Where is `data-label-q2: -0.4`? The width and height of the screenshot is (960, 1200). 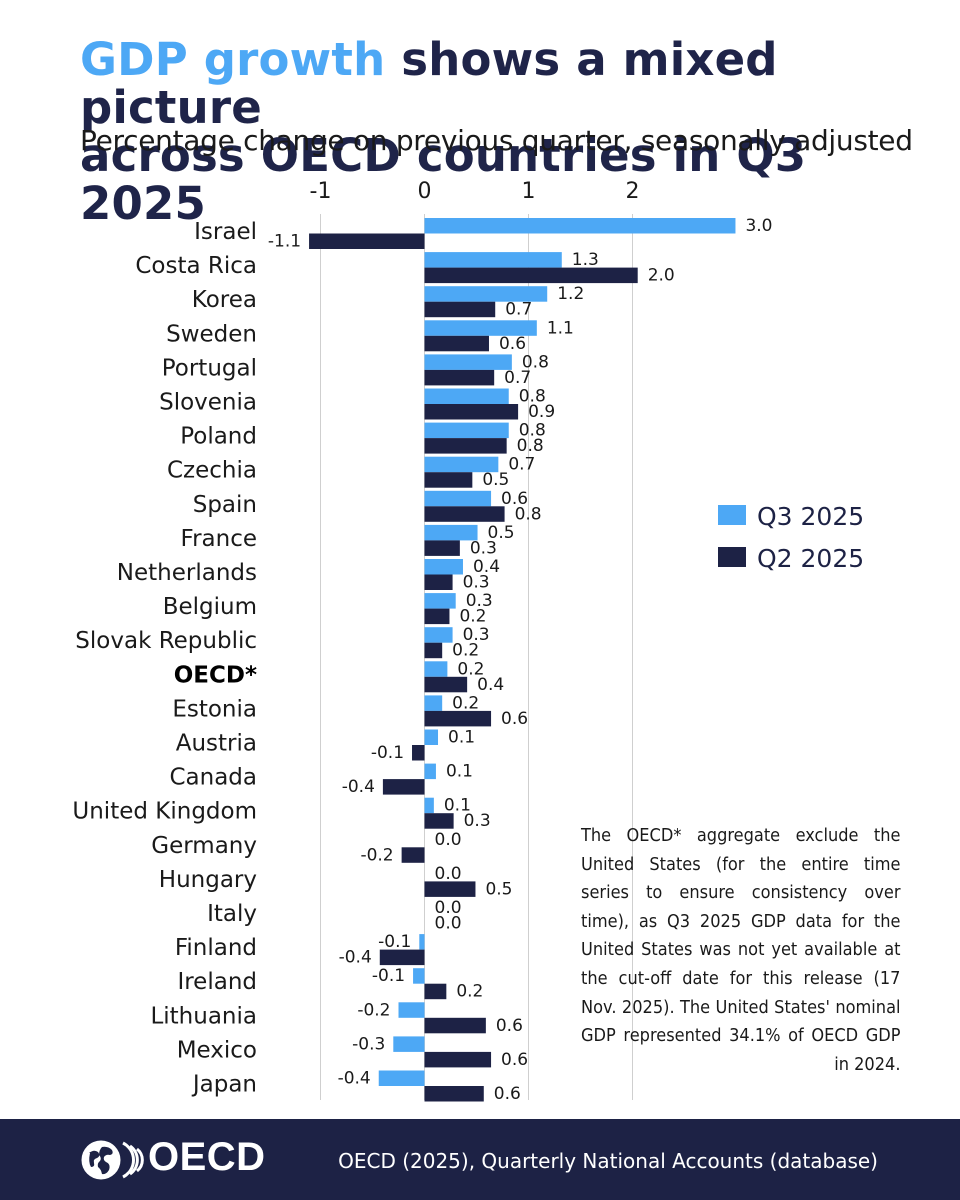 data-label-q2: -0.4 is located at coordinates (355, 958).